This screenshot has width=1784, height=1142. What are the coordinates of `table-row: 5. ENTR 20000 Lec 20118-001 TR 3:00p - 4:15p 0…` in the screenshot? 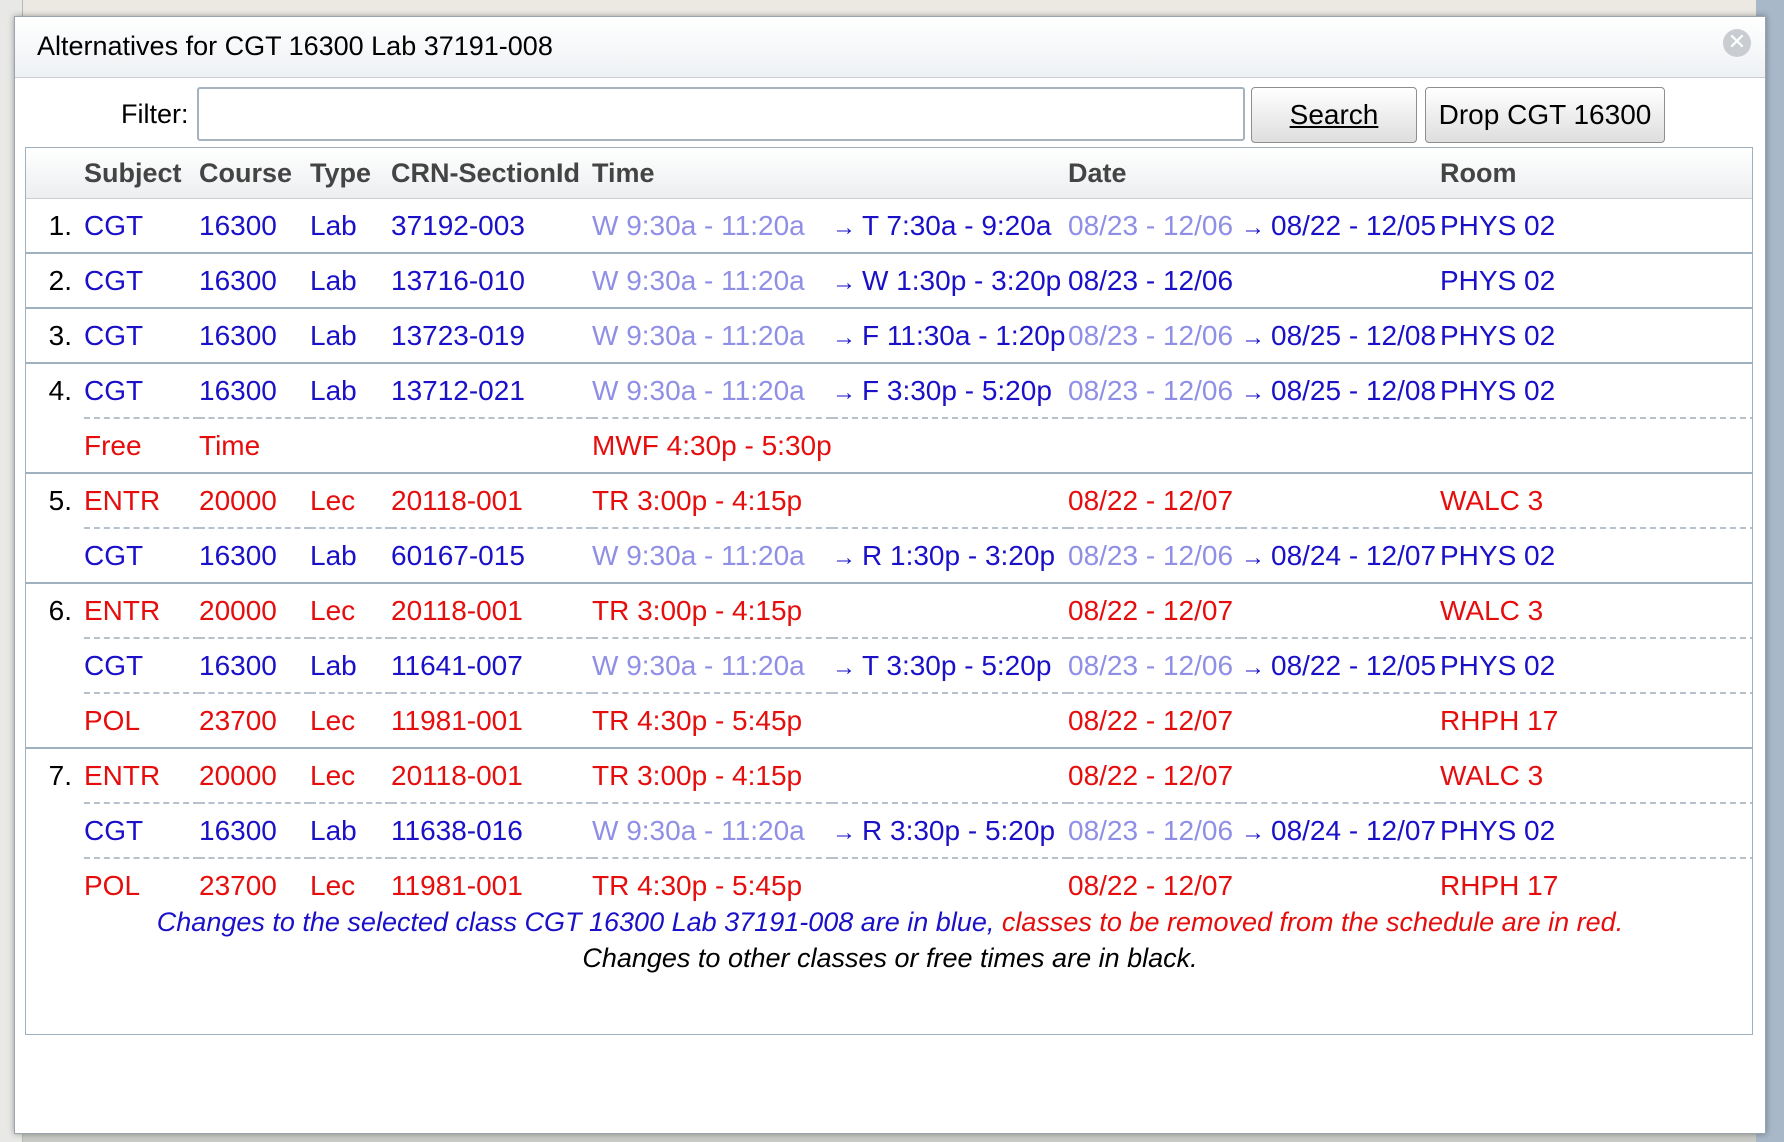 It's located at (889, 500).